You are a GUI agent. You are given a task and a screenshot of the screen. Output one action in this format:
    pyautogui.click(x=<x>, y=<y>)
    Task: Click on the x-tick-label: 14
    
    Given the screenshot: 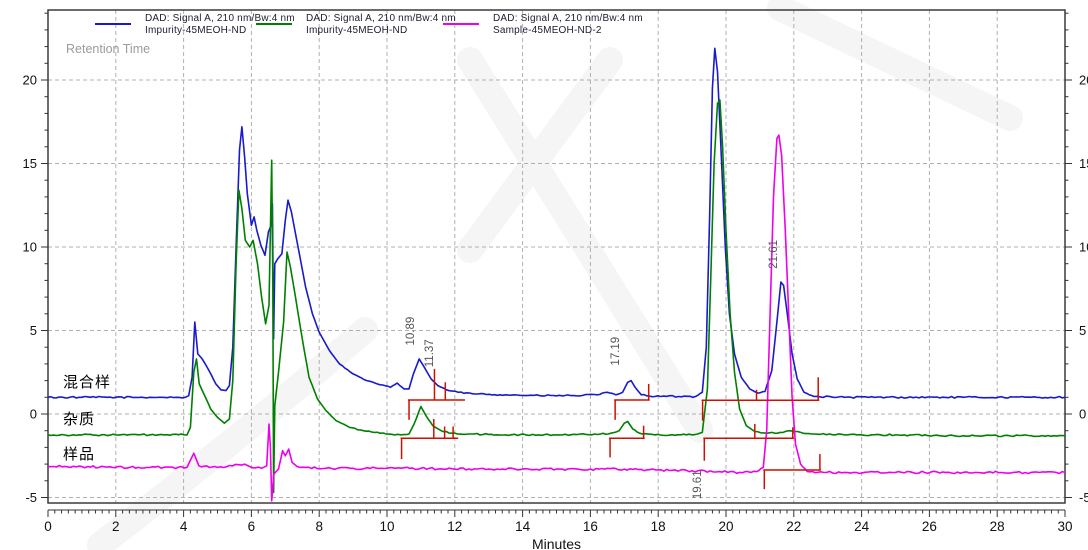 What is the action you would take?
    pyautogui.click(x=523, y=526)
    